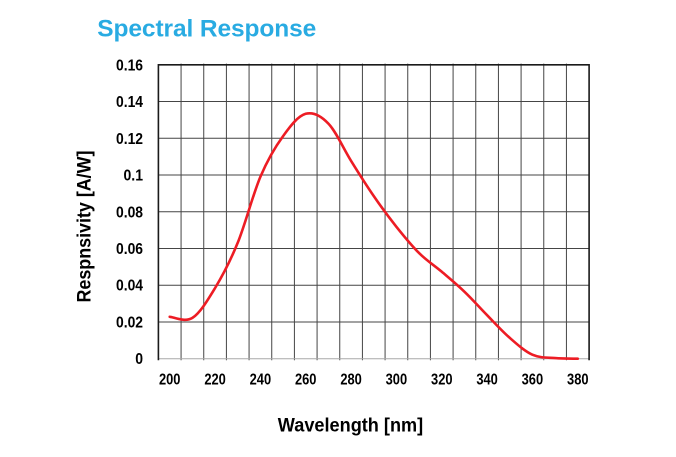 The image size is (676, 457). I want to click on svg-text: 0.02, so click(129, 323).